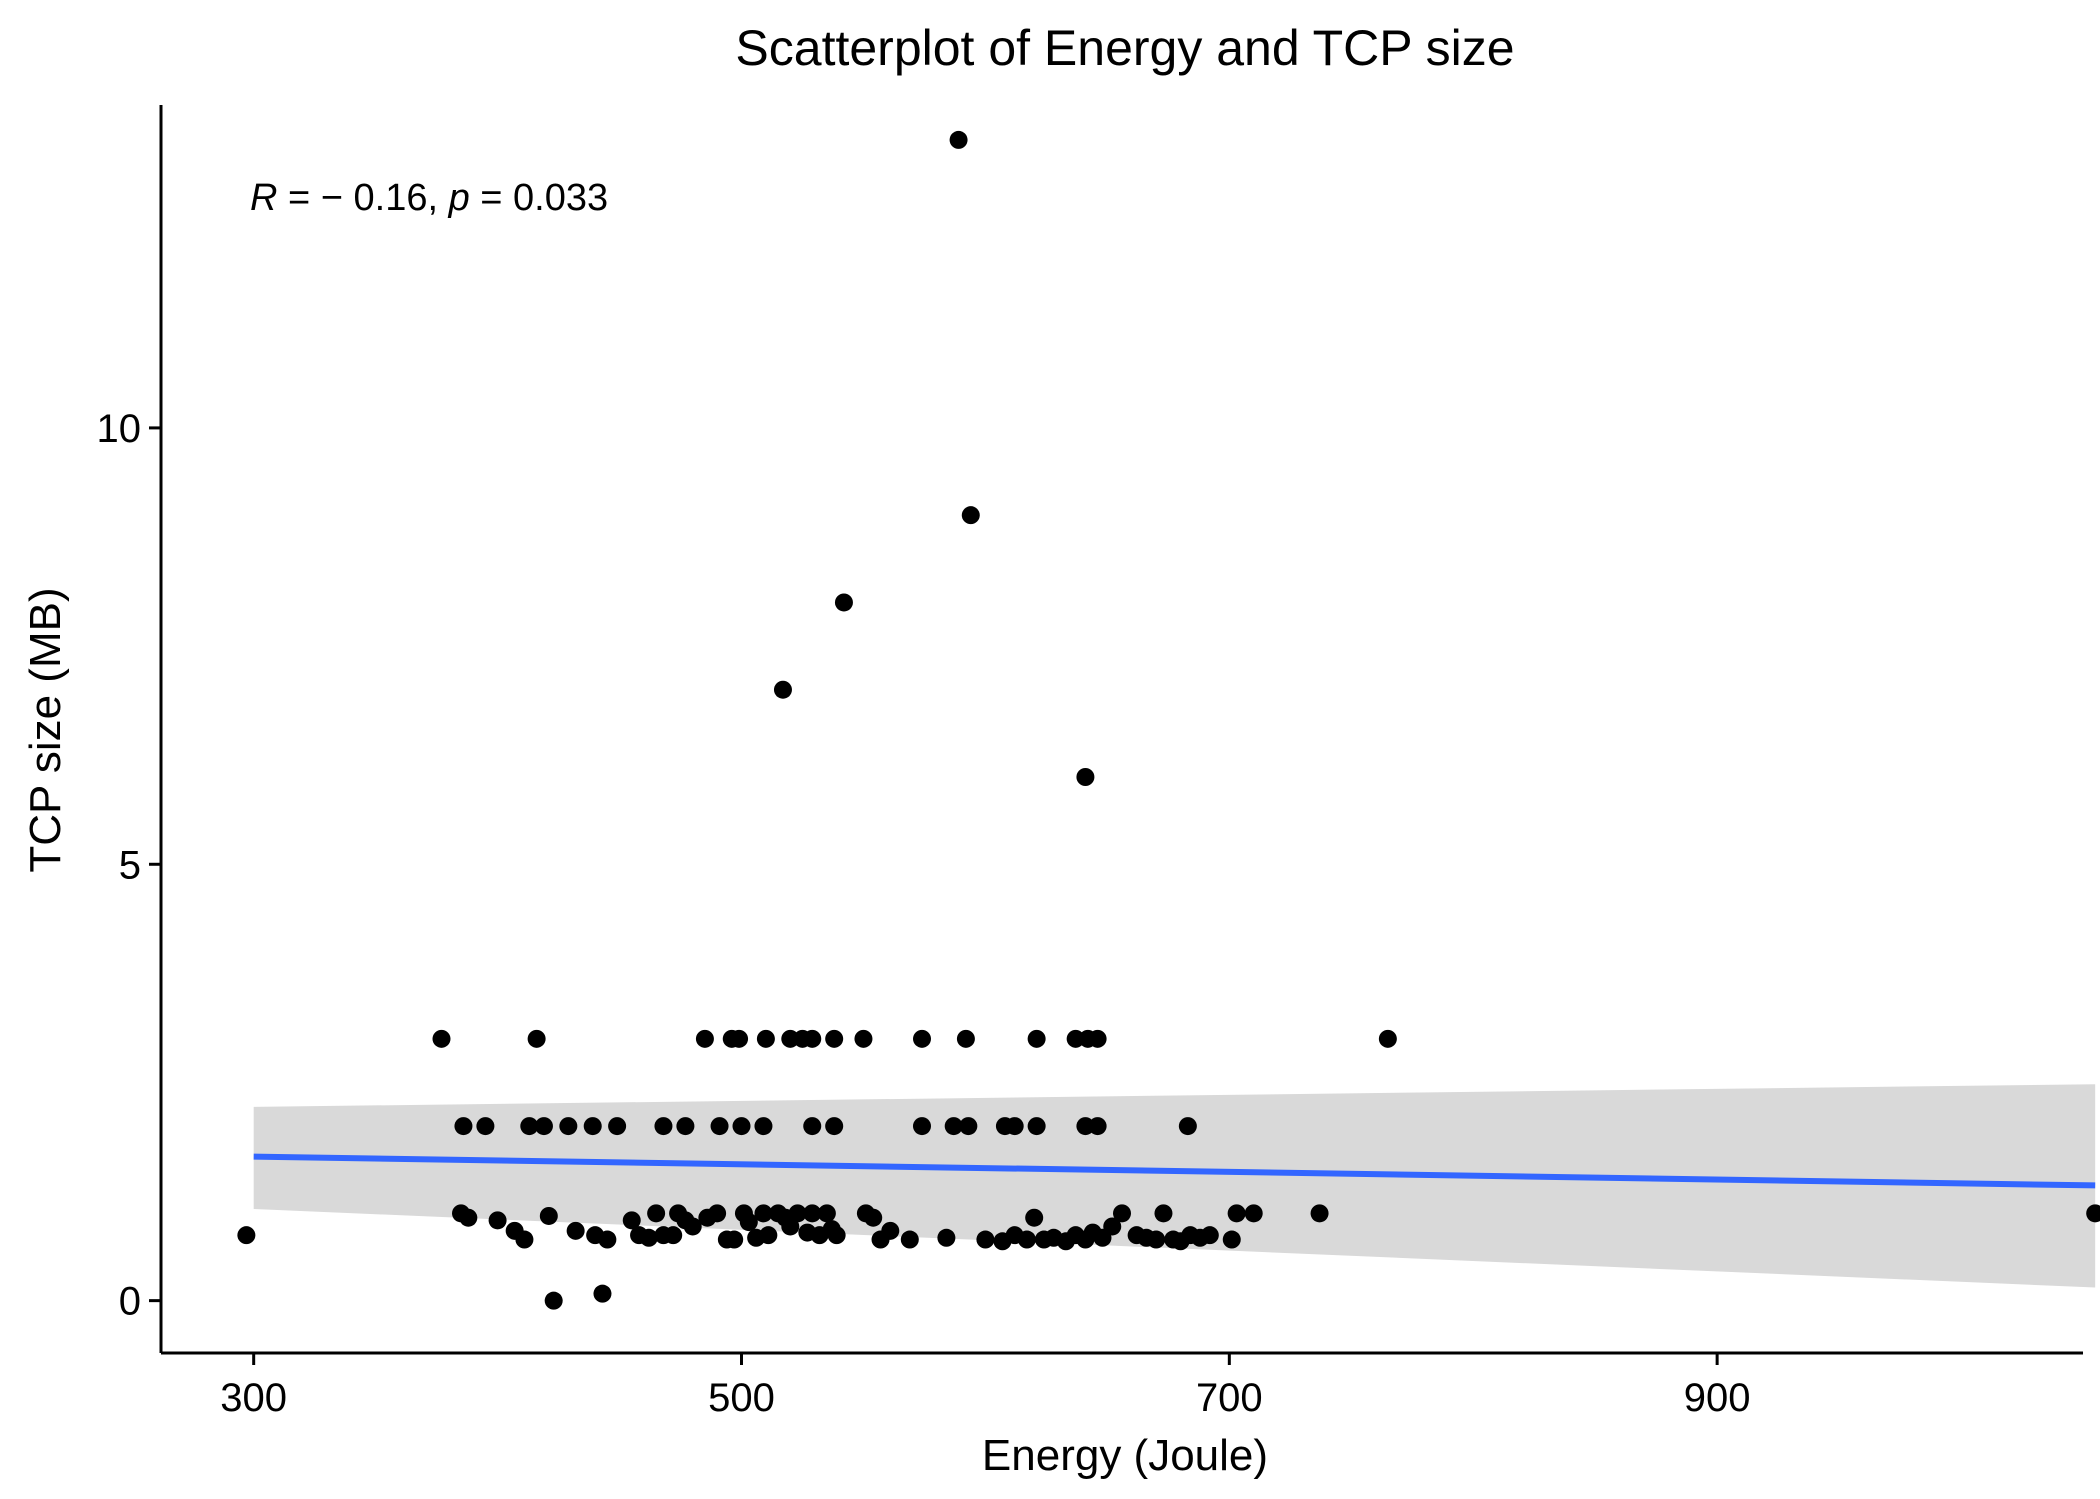  Describe the element at coordinates (985, 1386) in the screenshot. I see `x-ticks: 300 500 700 900` at that location.